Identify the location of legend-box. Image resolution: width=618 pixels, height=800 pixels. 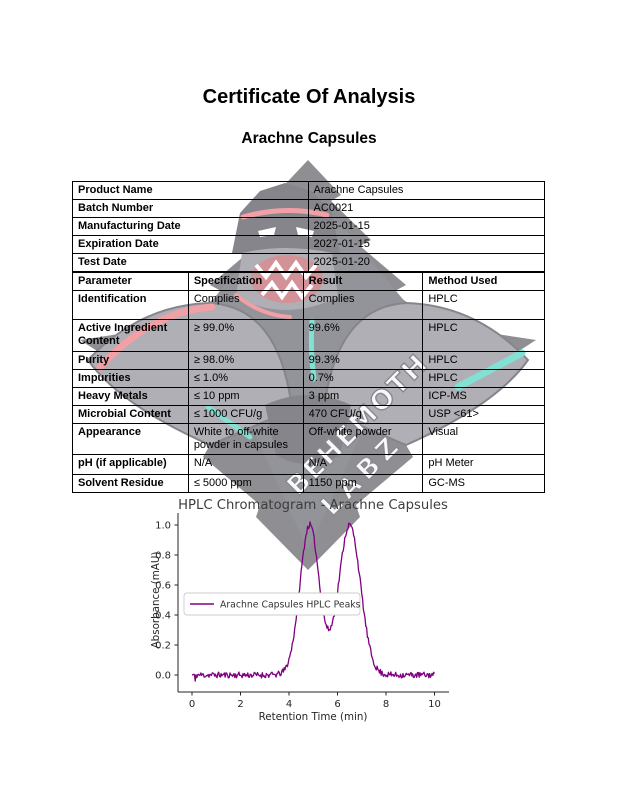
(272, 604).